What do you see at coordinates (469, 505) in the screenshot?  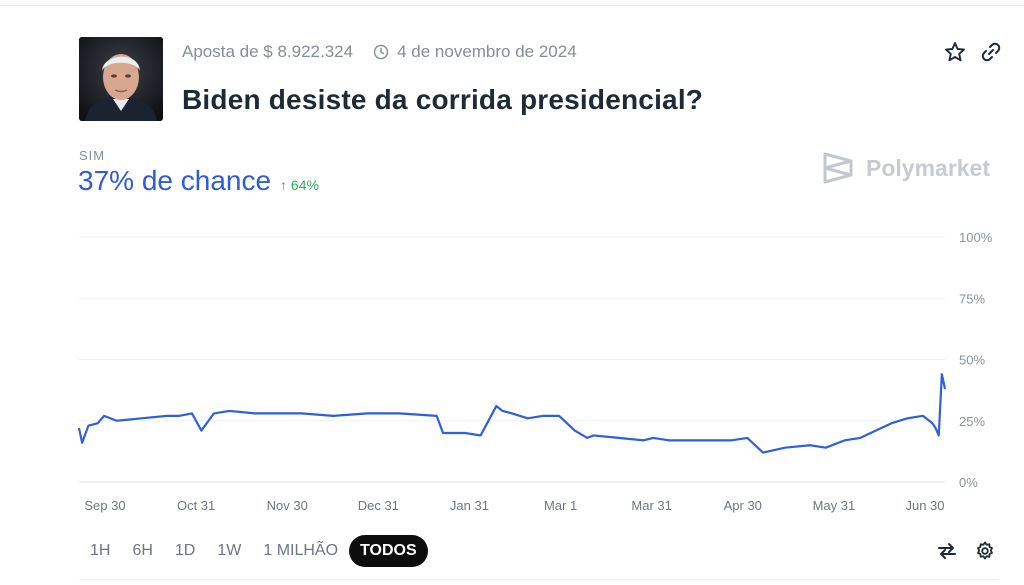 I see `x-tick-label: Jan 31` at bounding box center [469, 505].